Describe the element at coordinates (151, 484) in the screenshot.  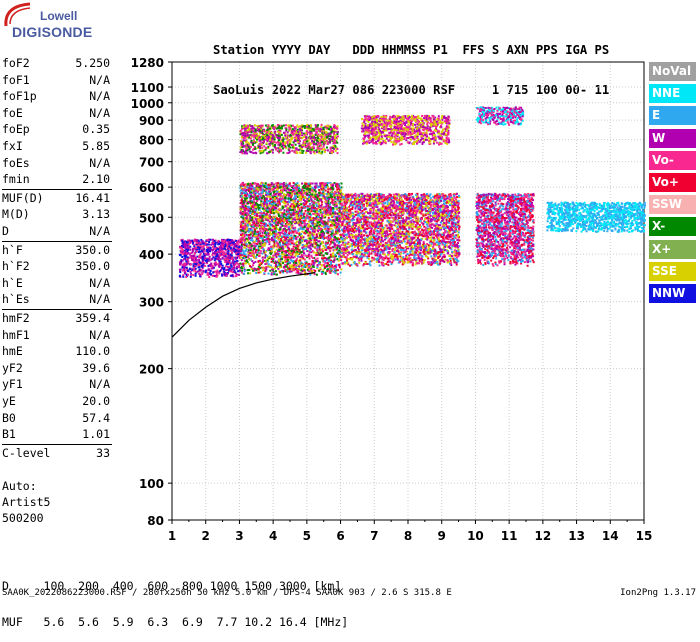
I see `y-tick-label: 100` at that location.